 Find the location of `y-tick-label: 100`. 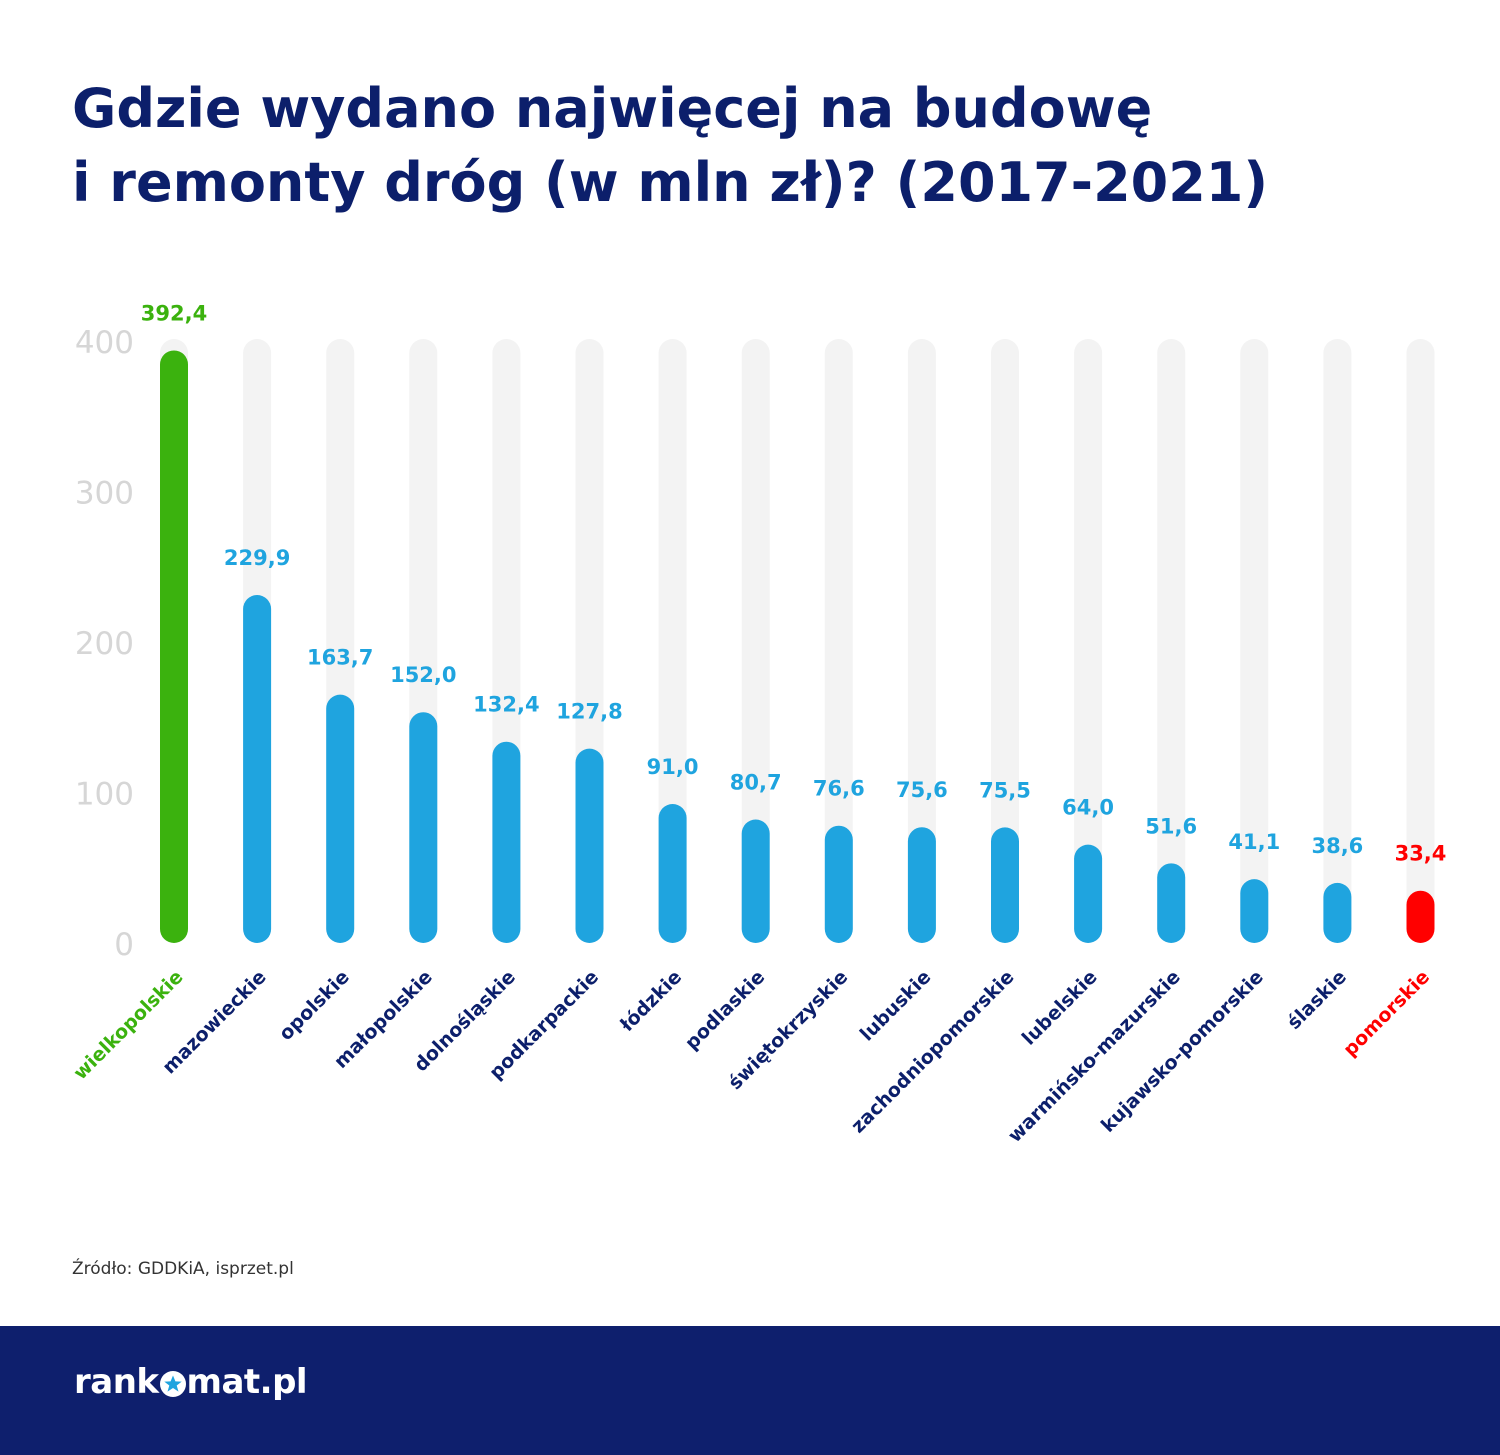

y-tick-label: 100 is located at coordinates (104, 795).